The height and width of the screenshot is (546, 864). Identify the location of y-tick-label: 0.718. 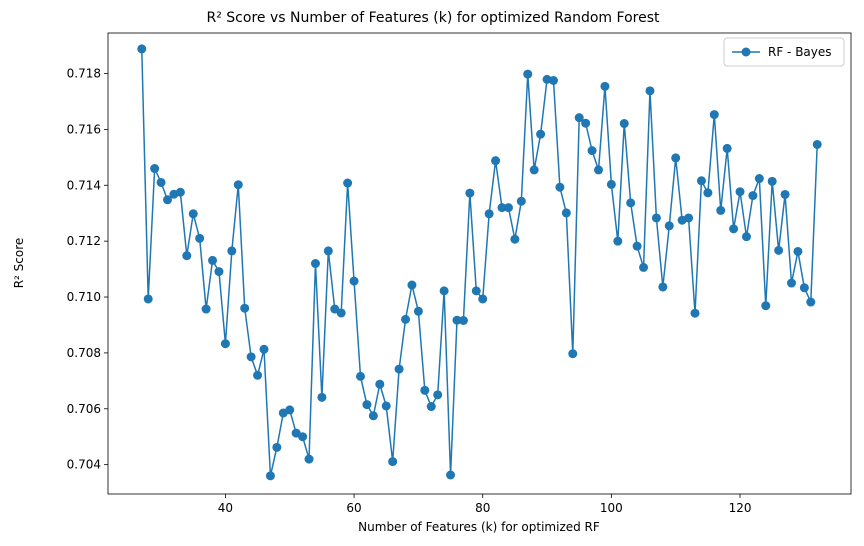
(84, 74).